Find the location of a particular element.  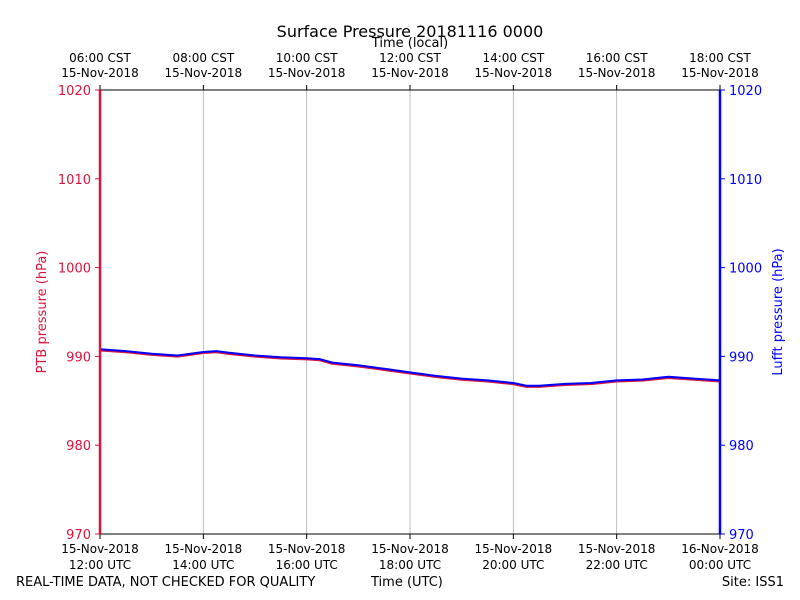

bottom-x-tick-time: 00:00 UTC is located at coordinates (720, 565).